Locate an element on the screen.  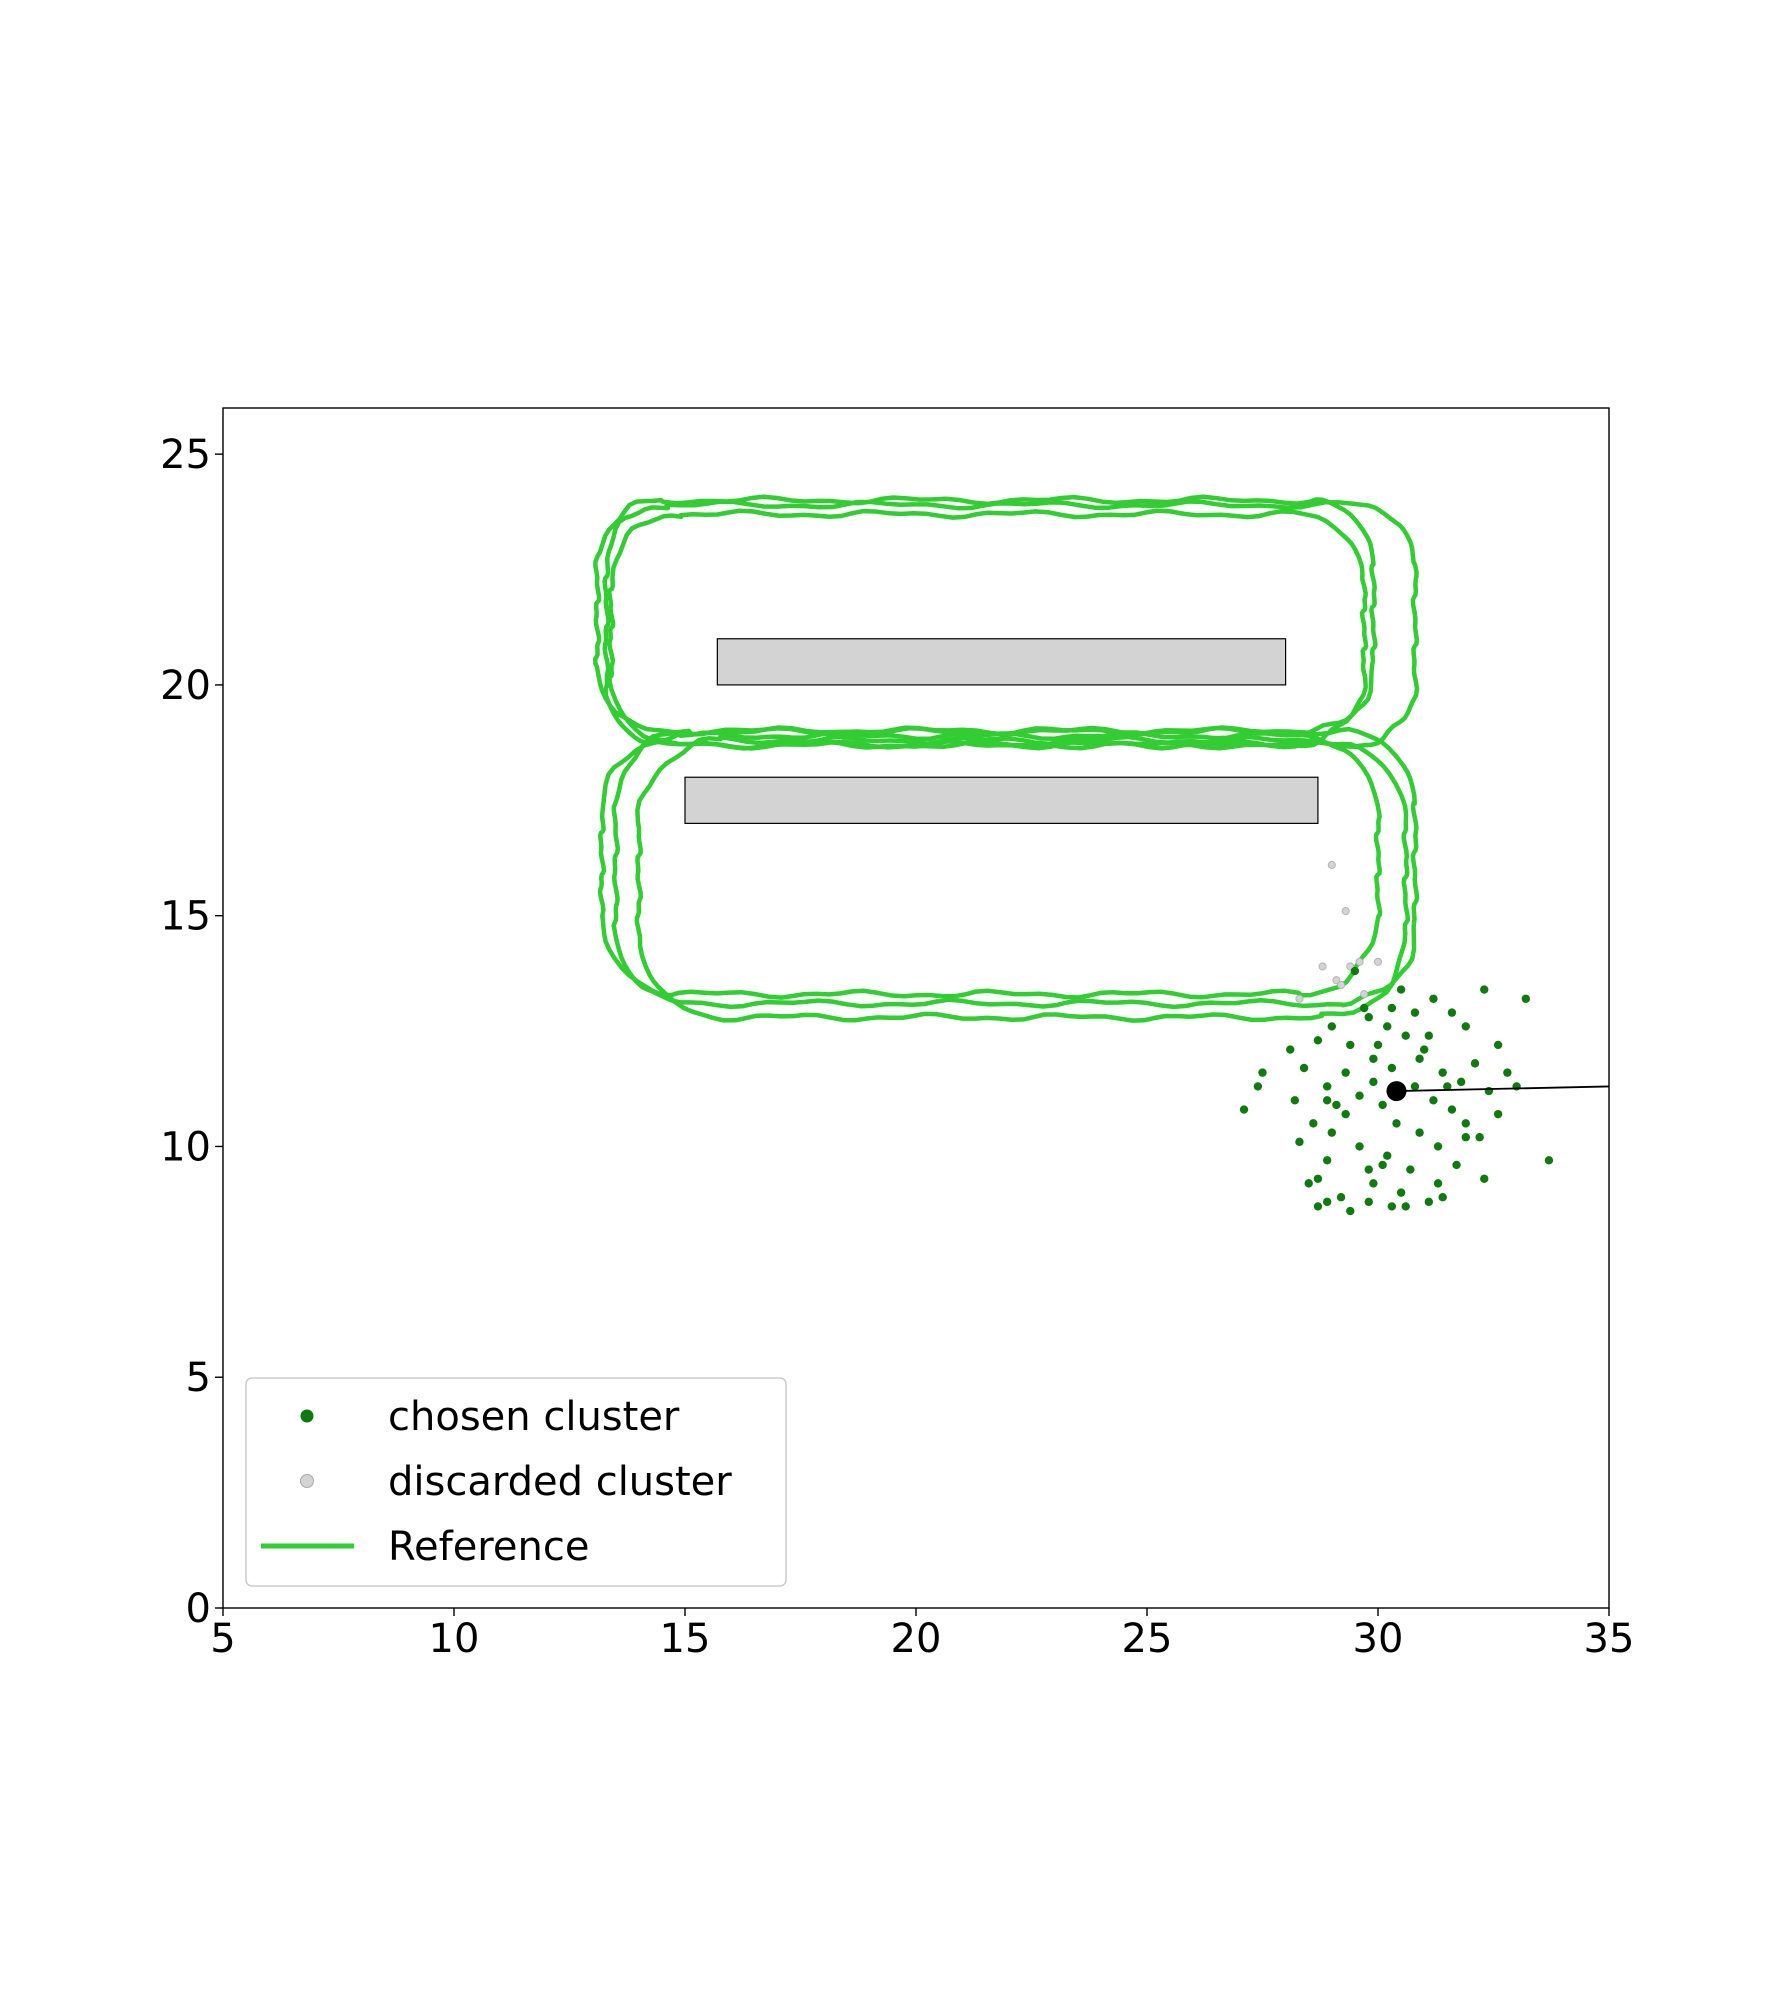
legend-label: Reference is located at coordinates (488, 1547).